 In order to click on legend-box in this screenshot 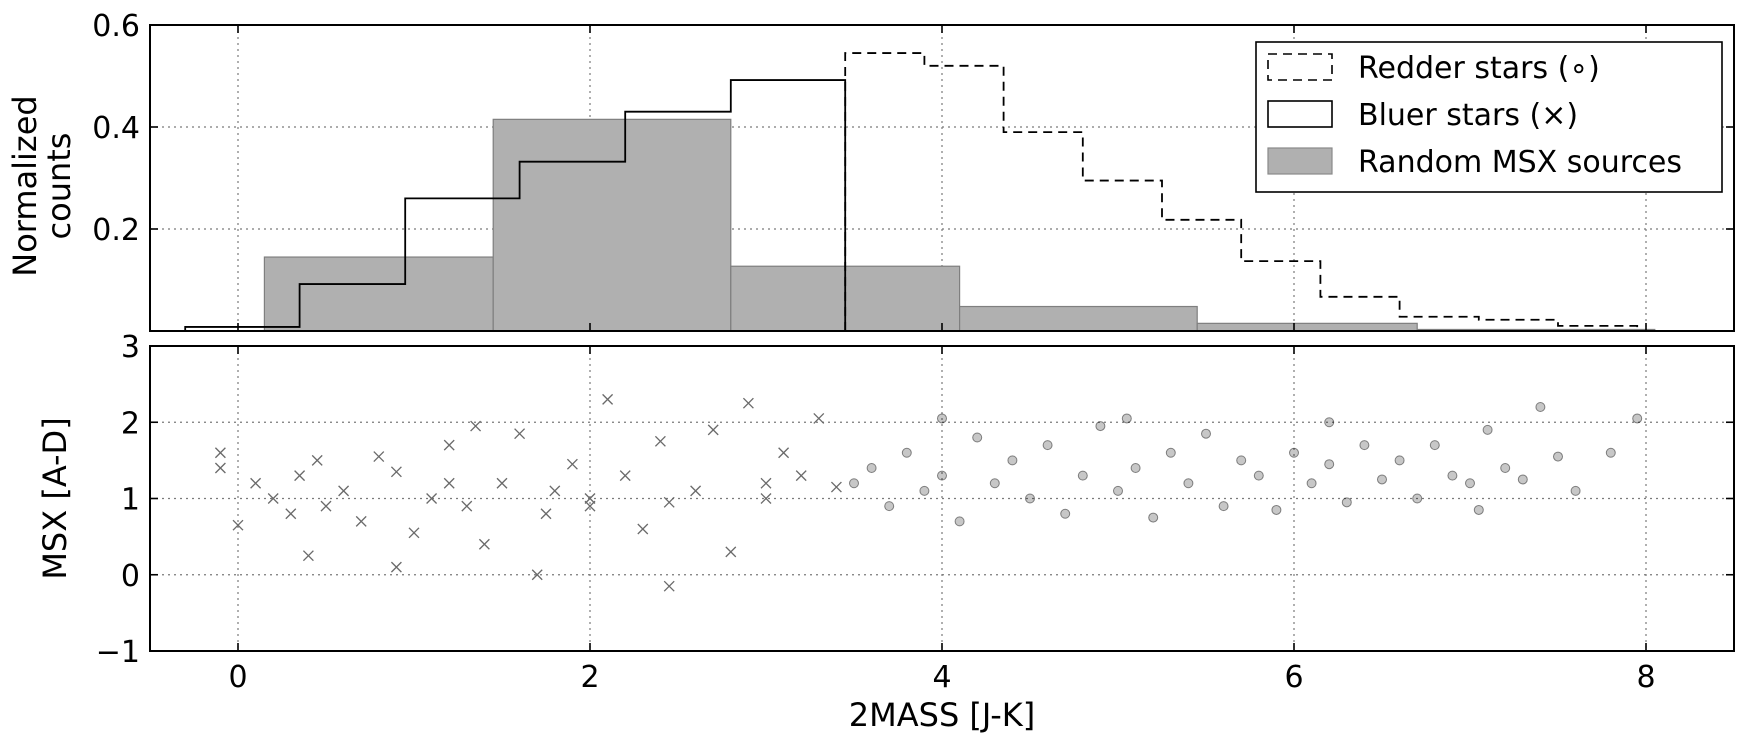, I will do `click(1489, 117)`.